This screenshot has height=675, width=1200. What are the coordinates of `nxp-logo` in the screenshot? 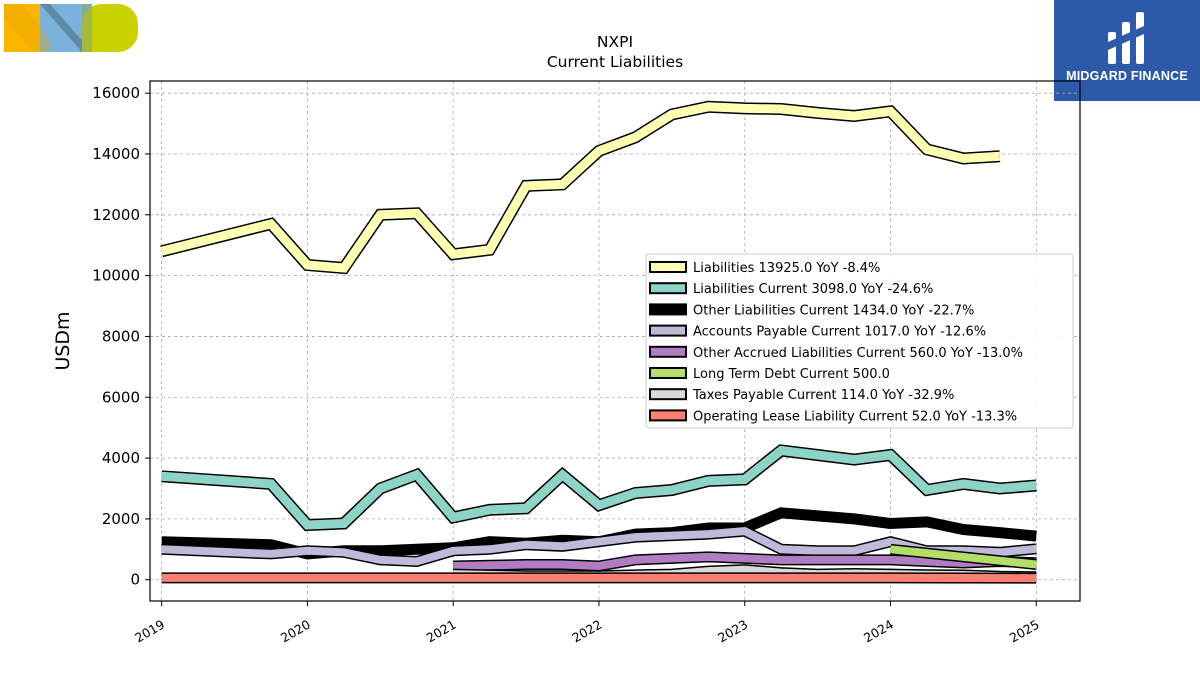 It's located at (71, 28).